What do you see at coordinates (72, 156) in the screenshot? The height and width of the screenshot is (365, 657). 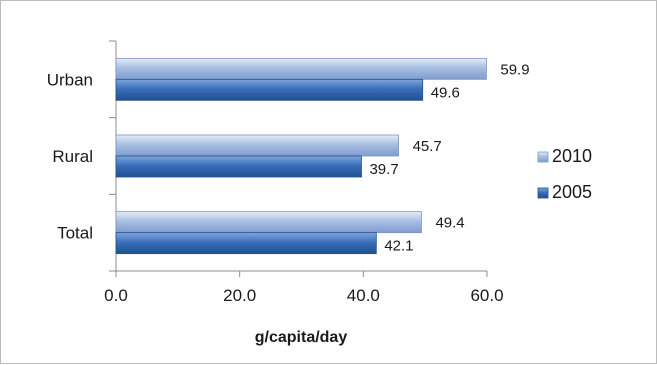 I see `category-label-rural: Rural` at bounding box center [72, 156].